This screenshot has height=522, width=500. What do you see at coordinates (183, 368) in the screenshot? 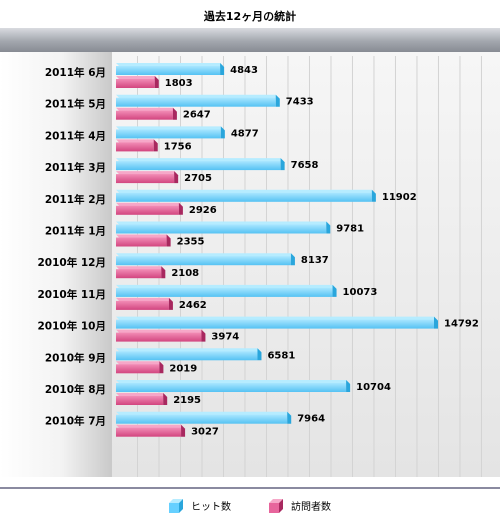
I see `value-label-visitors: 2019` at bounding box center [183, 368].